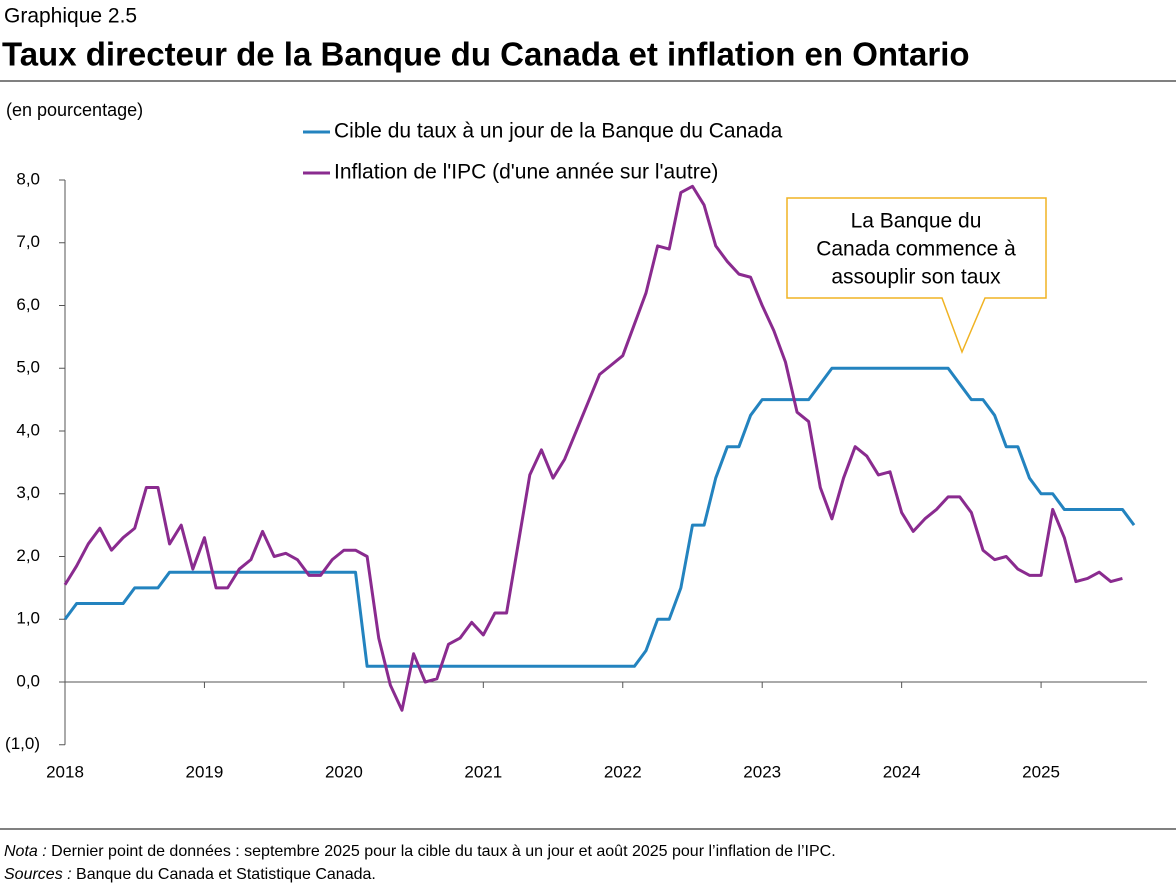  I want to click on y-tick-label: (1,0), so click(22, 743).